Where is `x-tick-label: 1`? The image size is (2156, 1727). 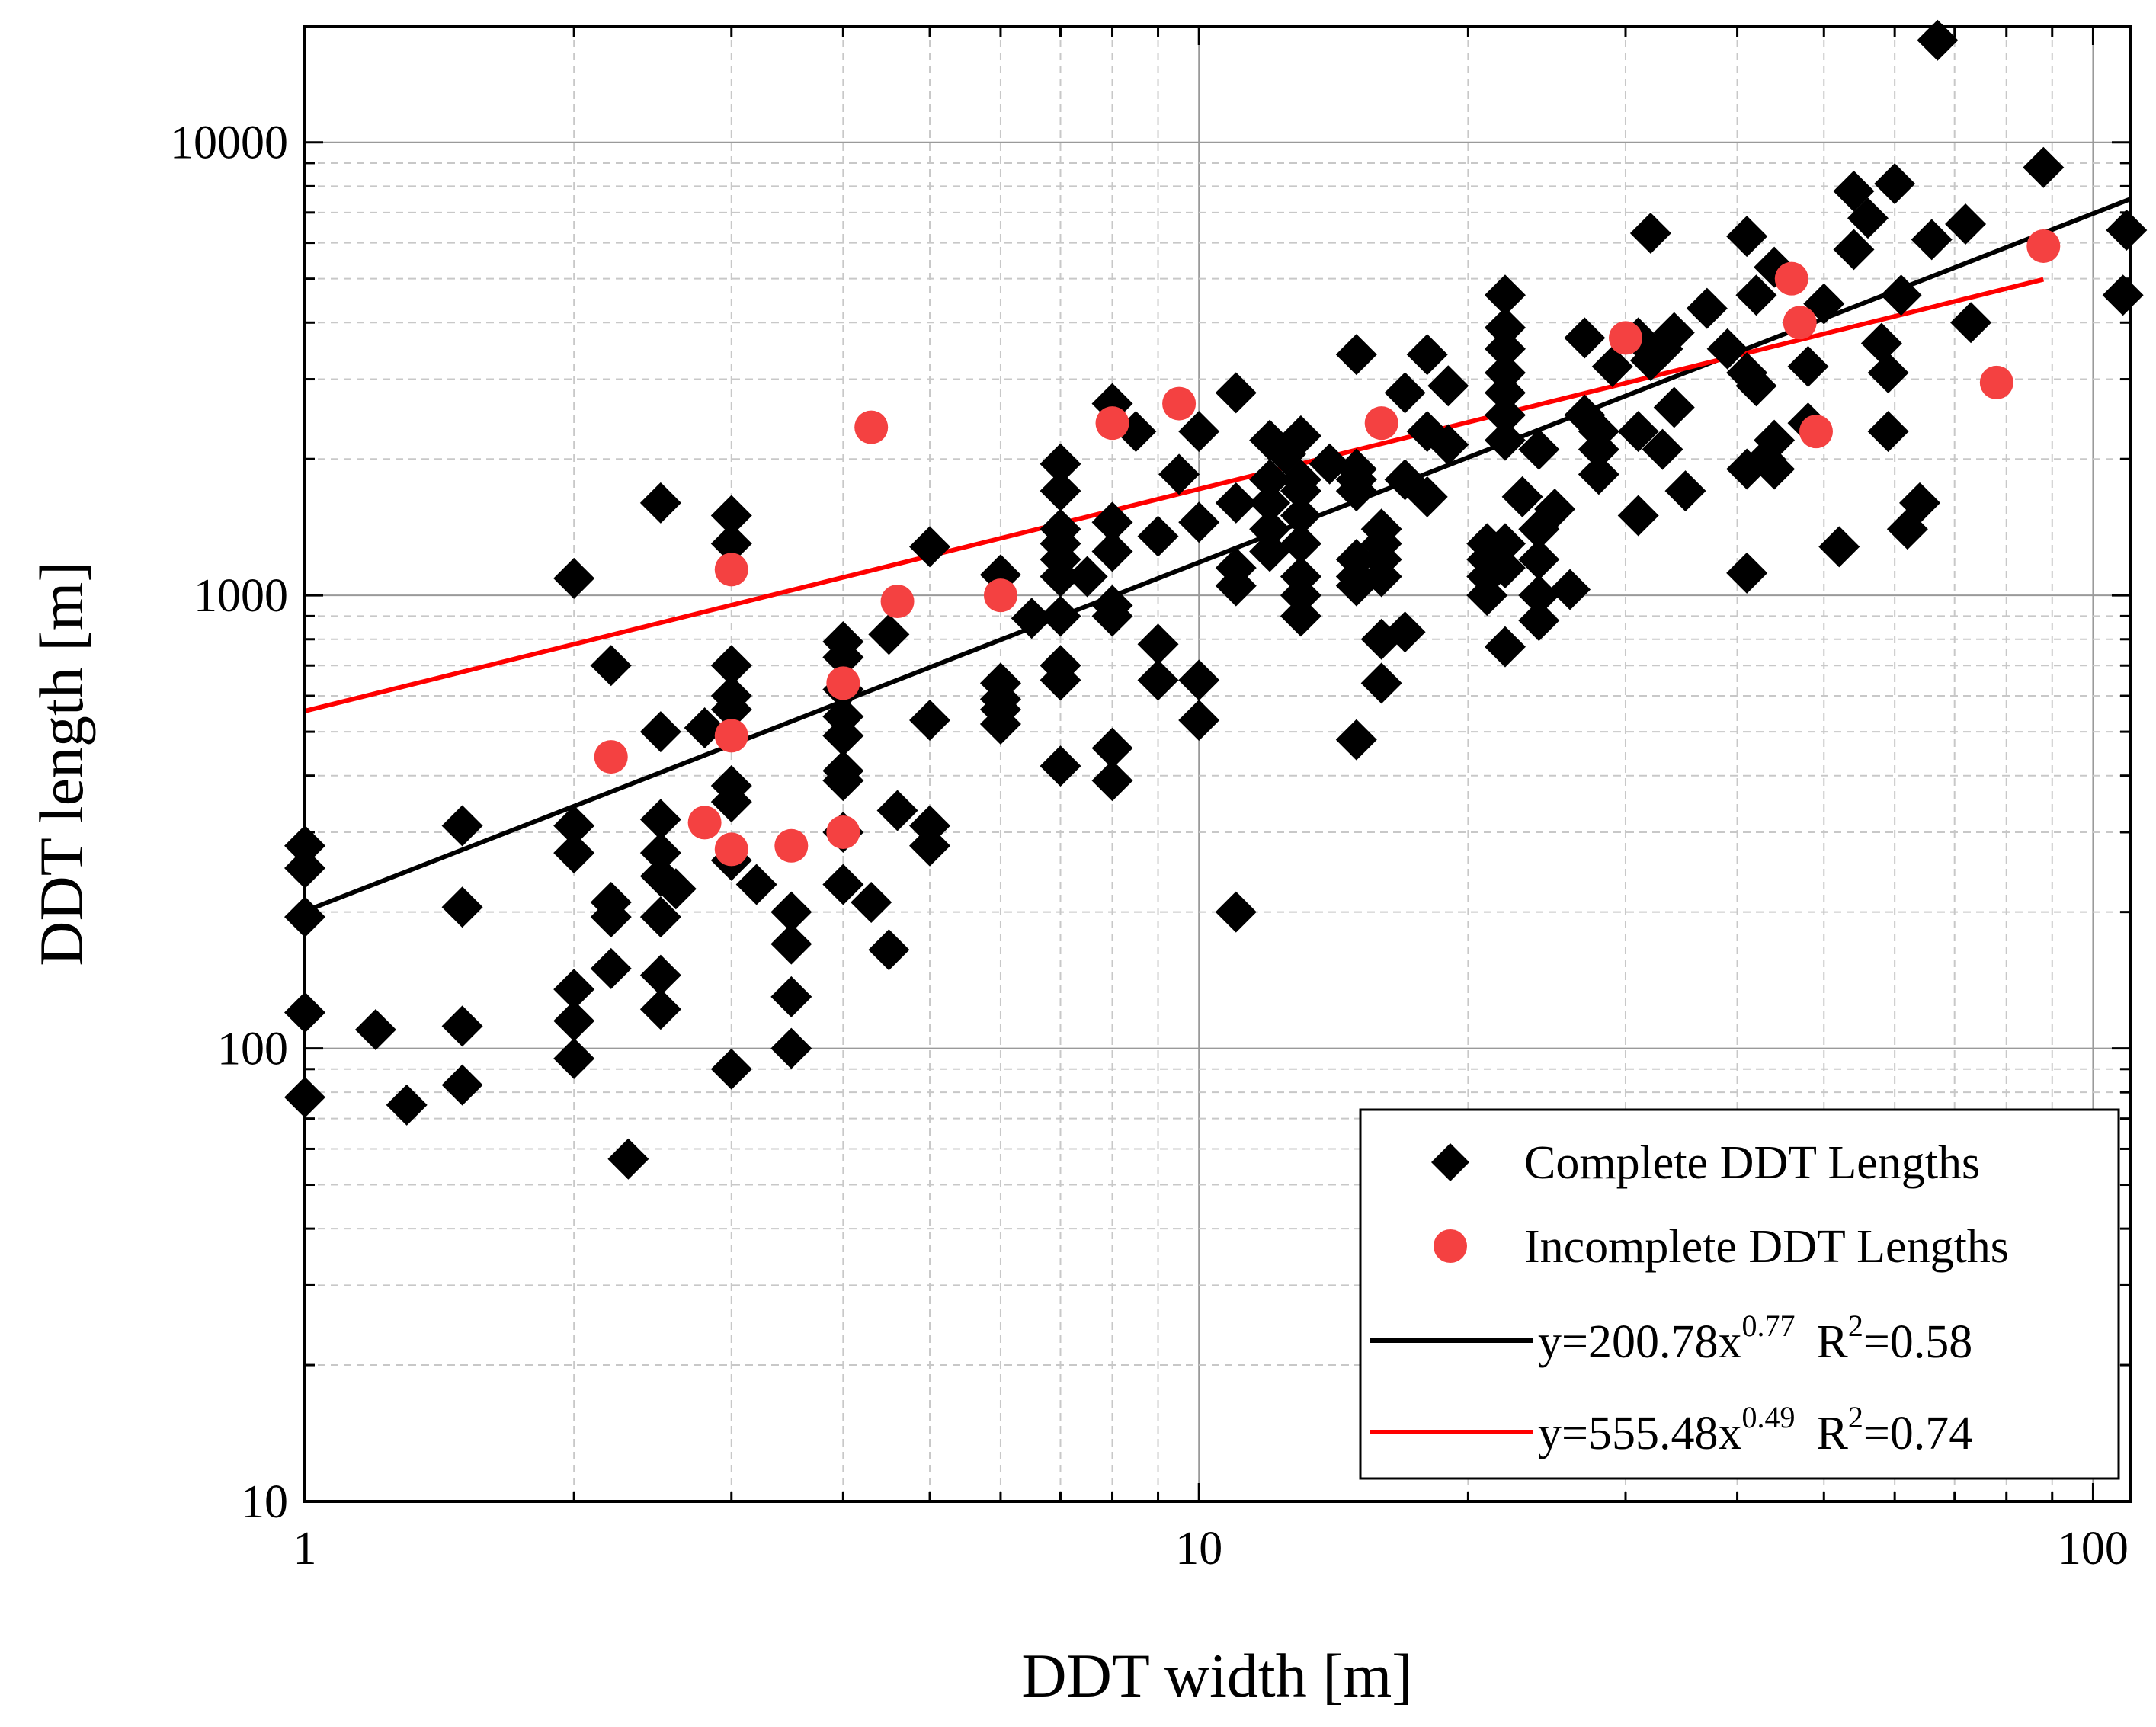 x-tick-label: 1 is located at coordinates (305, 1549).